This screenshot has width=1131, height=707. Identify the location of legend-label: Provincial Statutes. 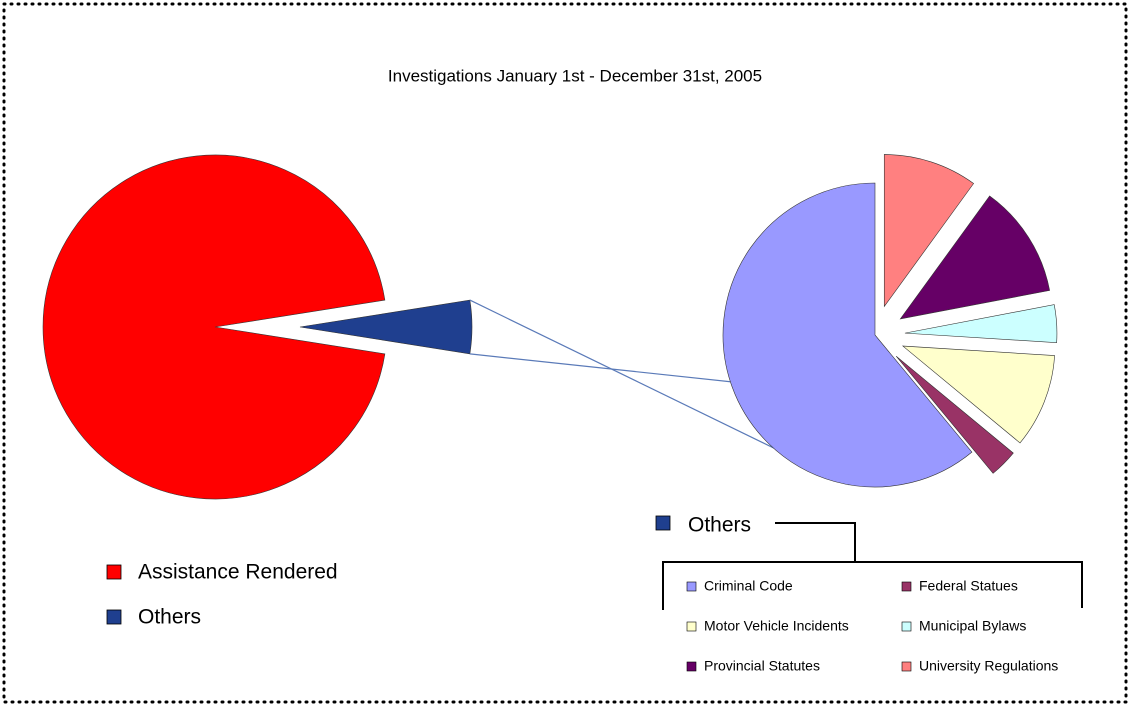
(762, 666).